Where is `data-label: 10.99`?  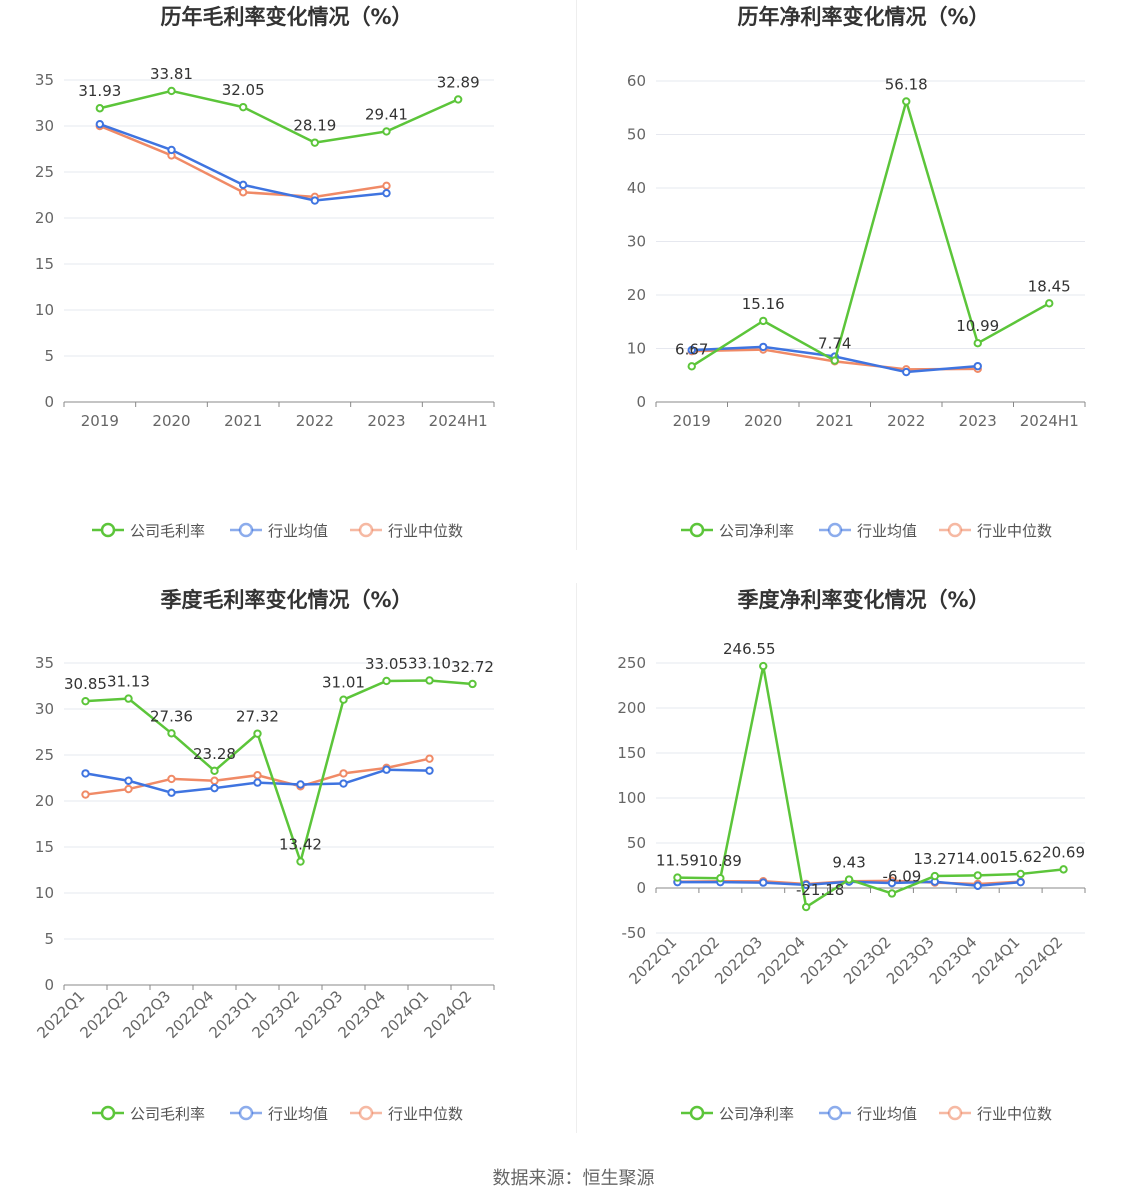 data-label: 10.99 is located at coordinates (977, 326).